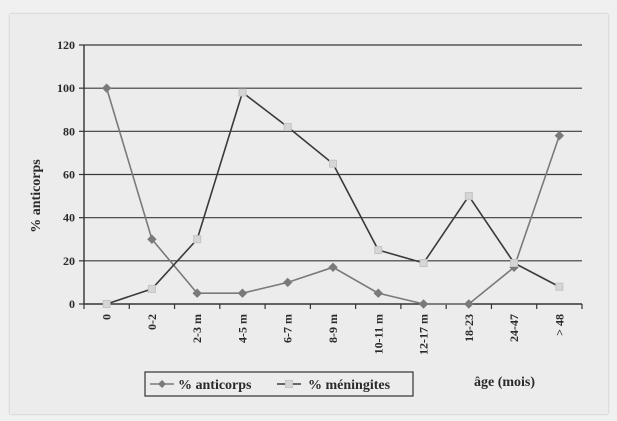 The width and height of the screenshot is (617, 421). Describe the element at coordinates (152, 322) in the screenshot. I see `x-tick-label: 0-2` at that location.